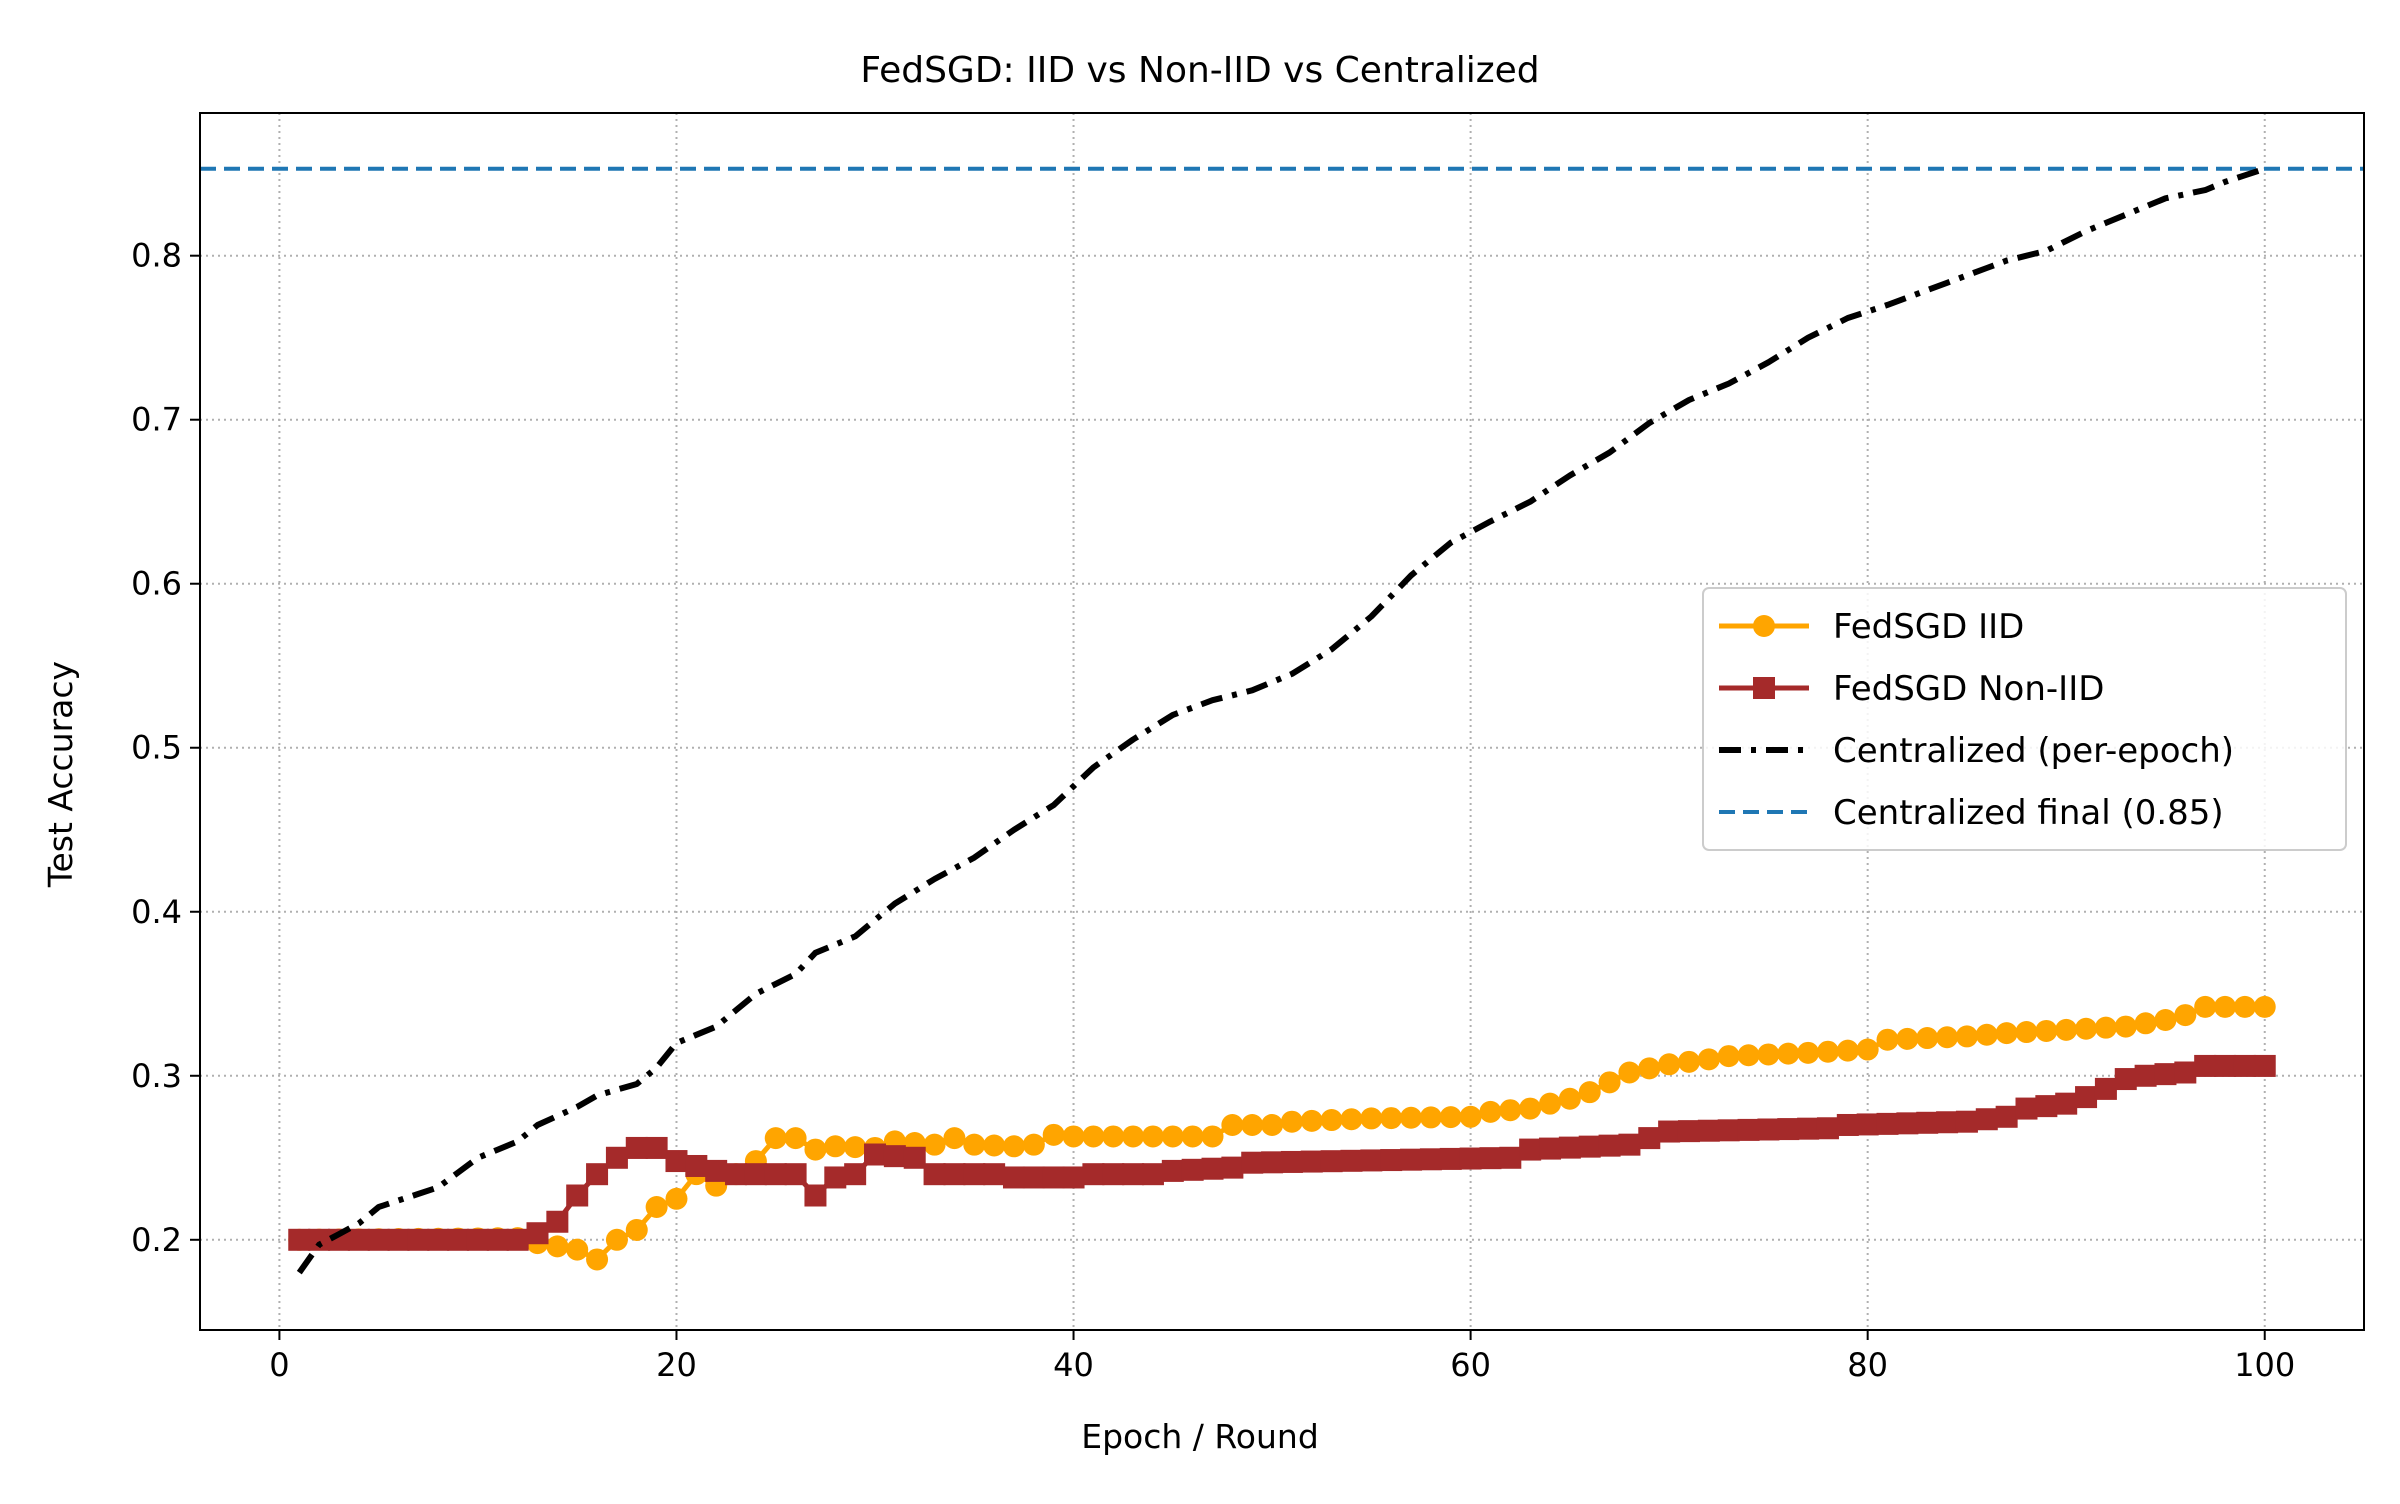 The image size is (2400, 1504). What do you see at coordinates (1911, 689) in the screenshot?
I see `legend-item: FedSGD Non-IID` at bounding box center [1911, 689].